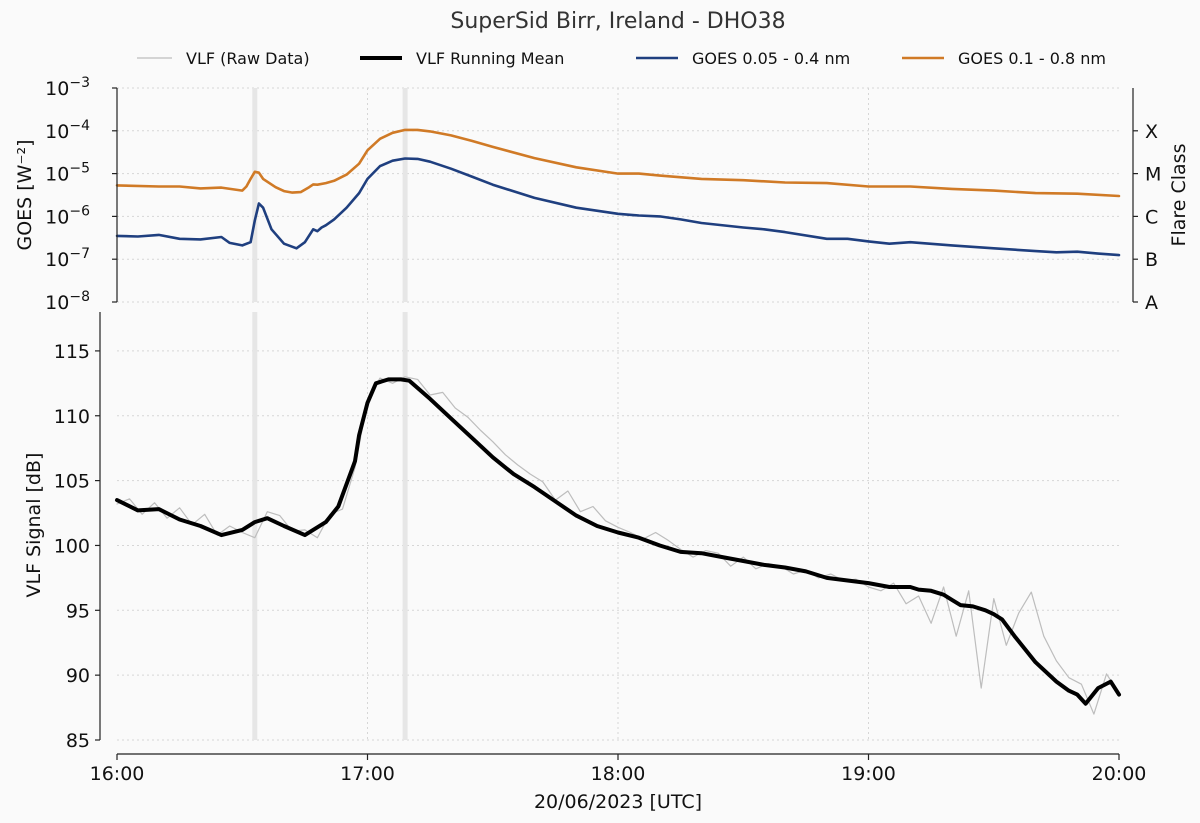  Describe the element at coordinates (79, 211) in the screenshot. I see `y-tick-exponent: −6` at that location.